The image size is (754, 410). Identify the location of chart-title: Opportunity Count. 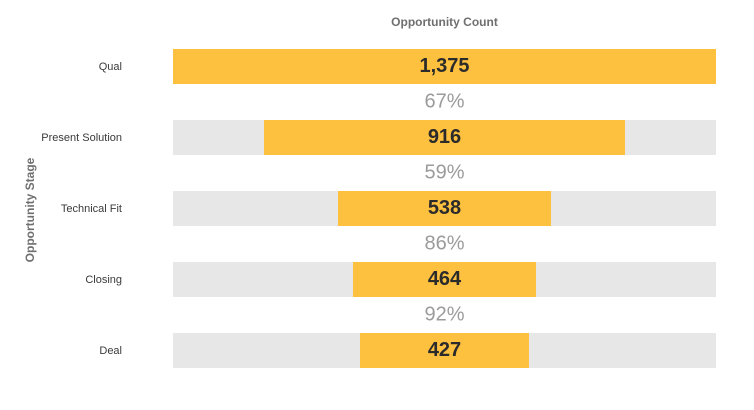
(444, 22).